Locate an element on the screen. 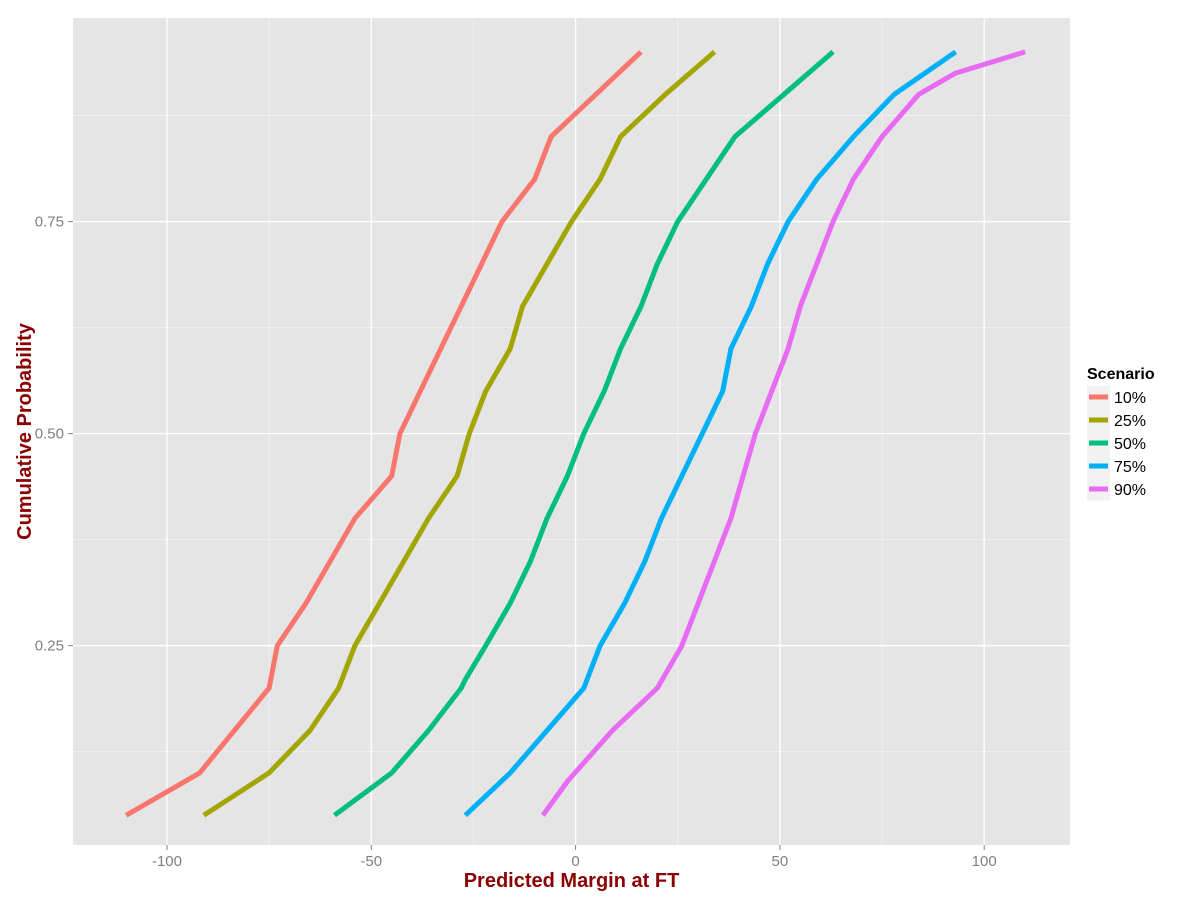 This screenshot has height=900, width=1200. x-tick-label: 0 is located at coordinates (575, 861).